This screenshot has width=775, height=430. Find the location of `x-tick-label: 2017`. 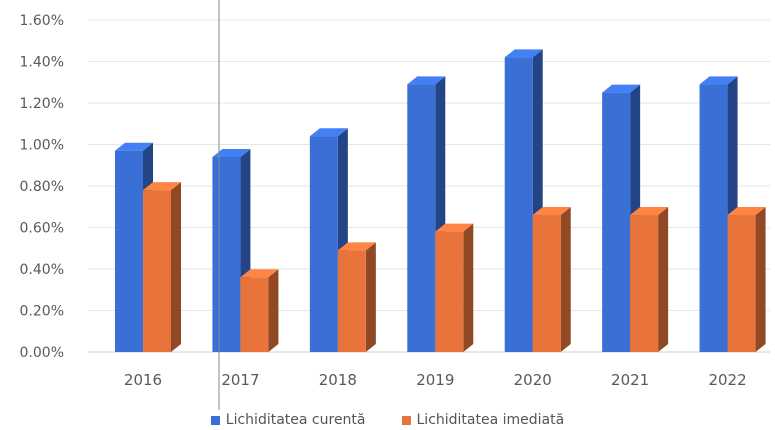

x-tick-label: 2017 is located at coordinates (240, 380).